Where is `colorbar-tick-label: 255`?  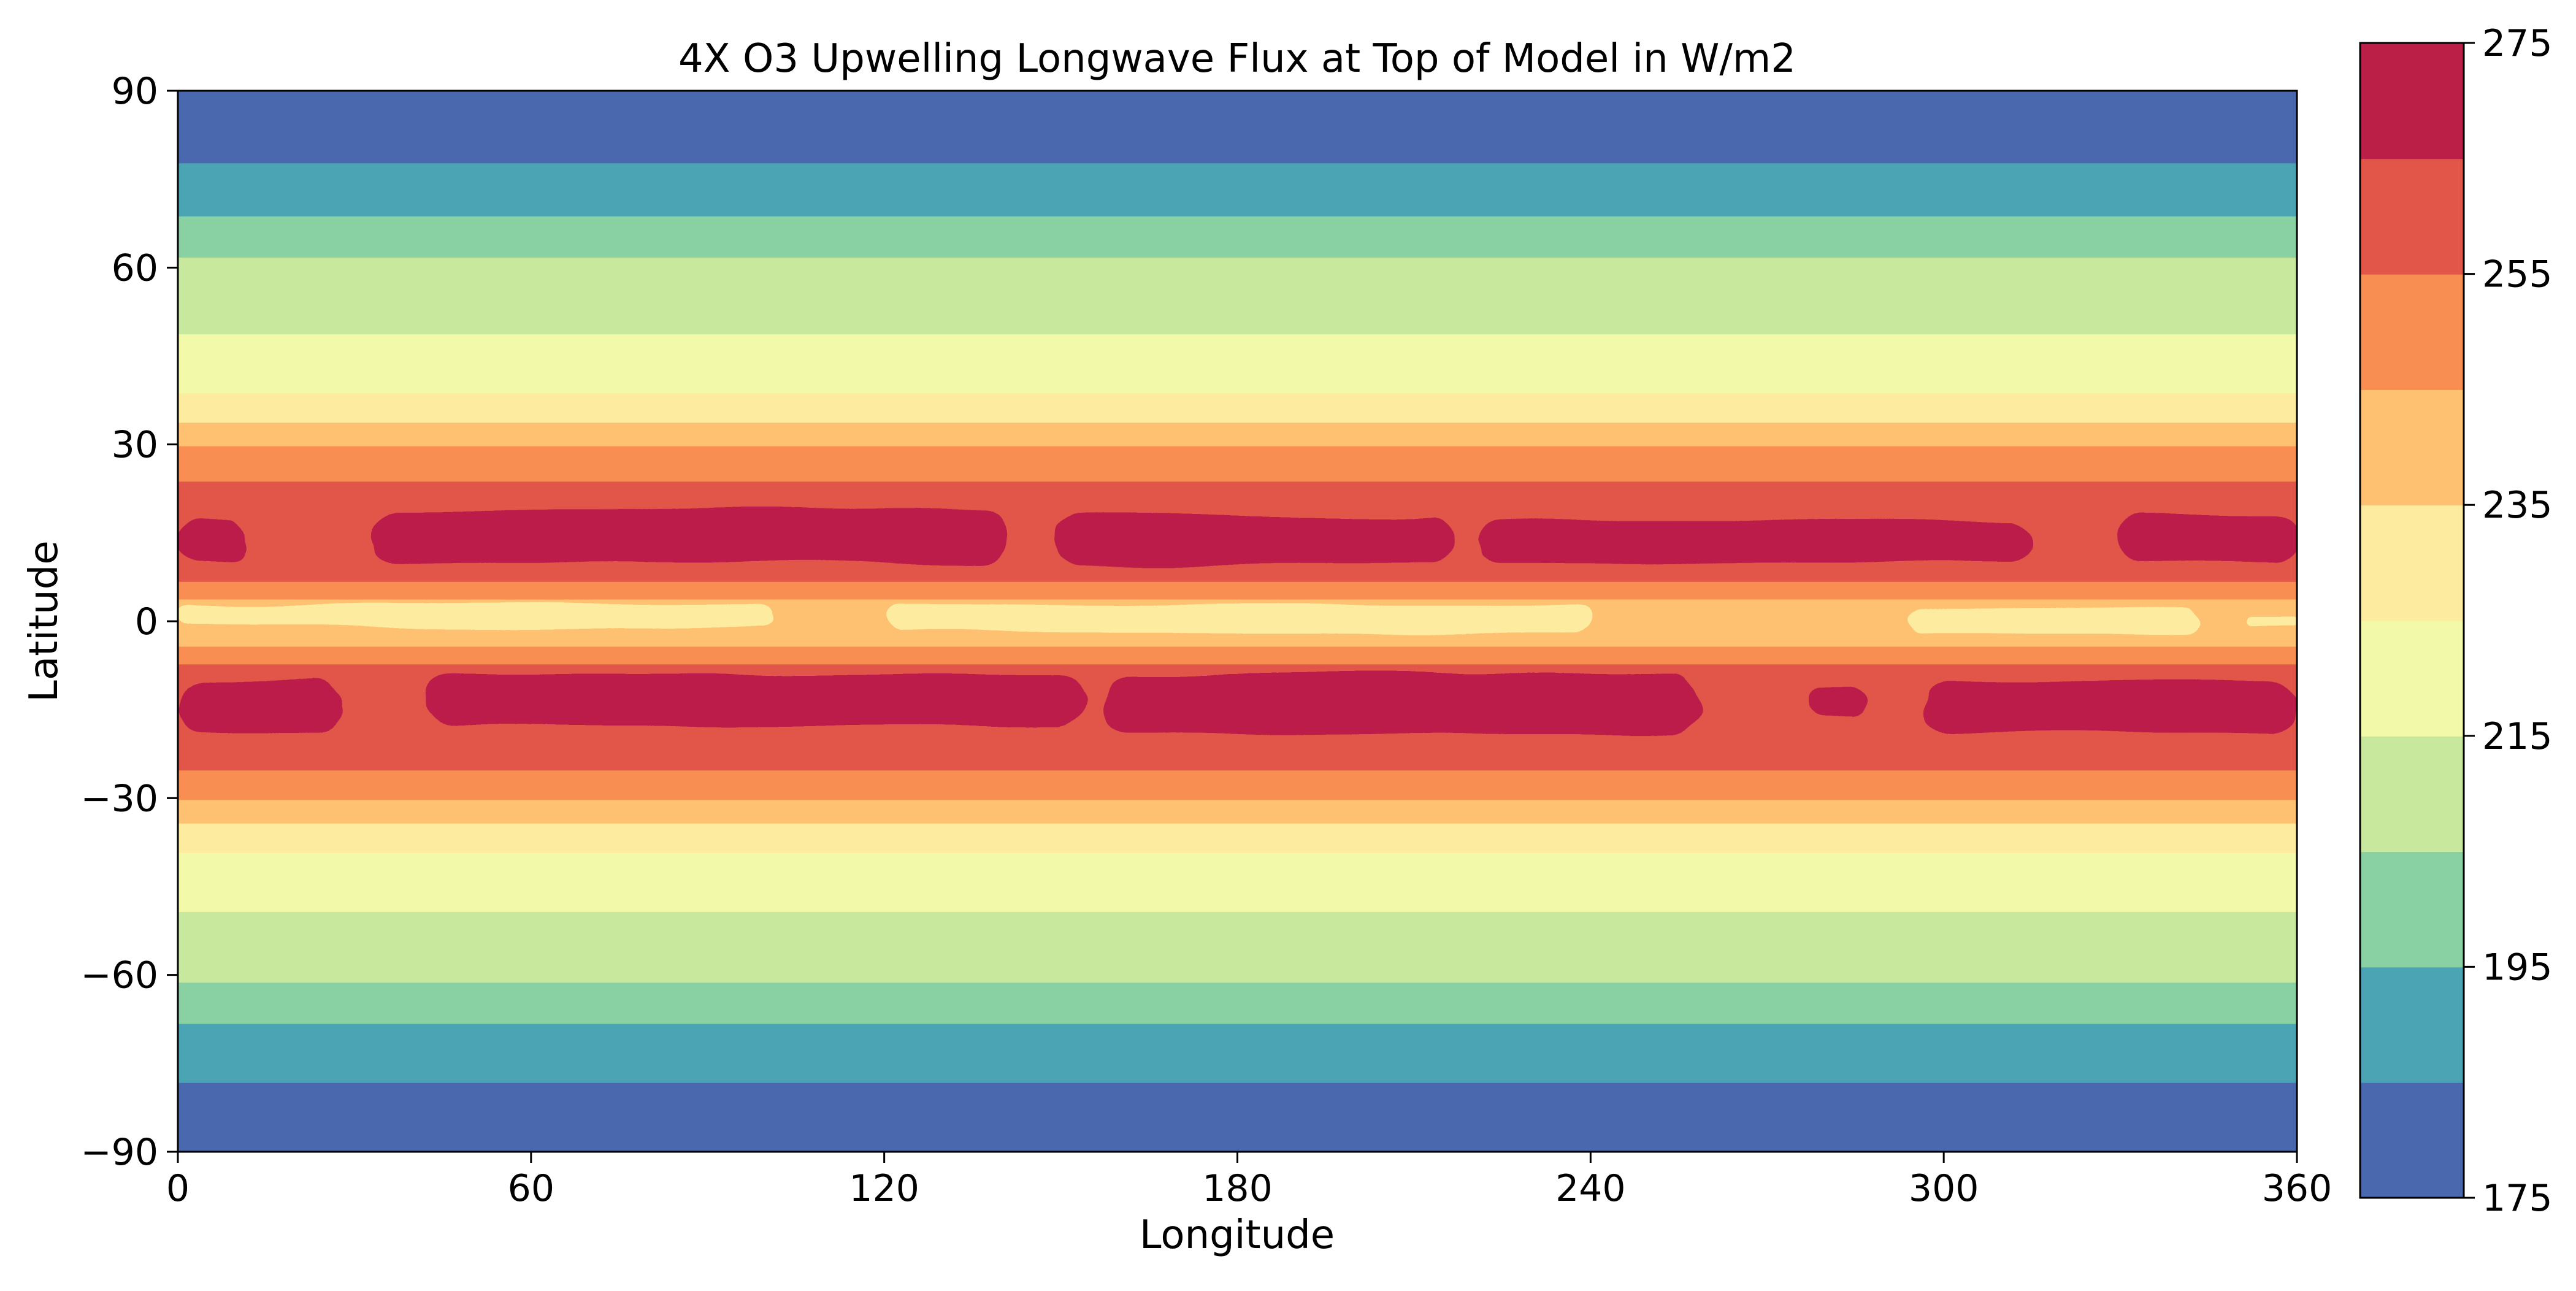 colorbar-tick-label: 255 is located at coordinates (2517, 274).